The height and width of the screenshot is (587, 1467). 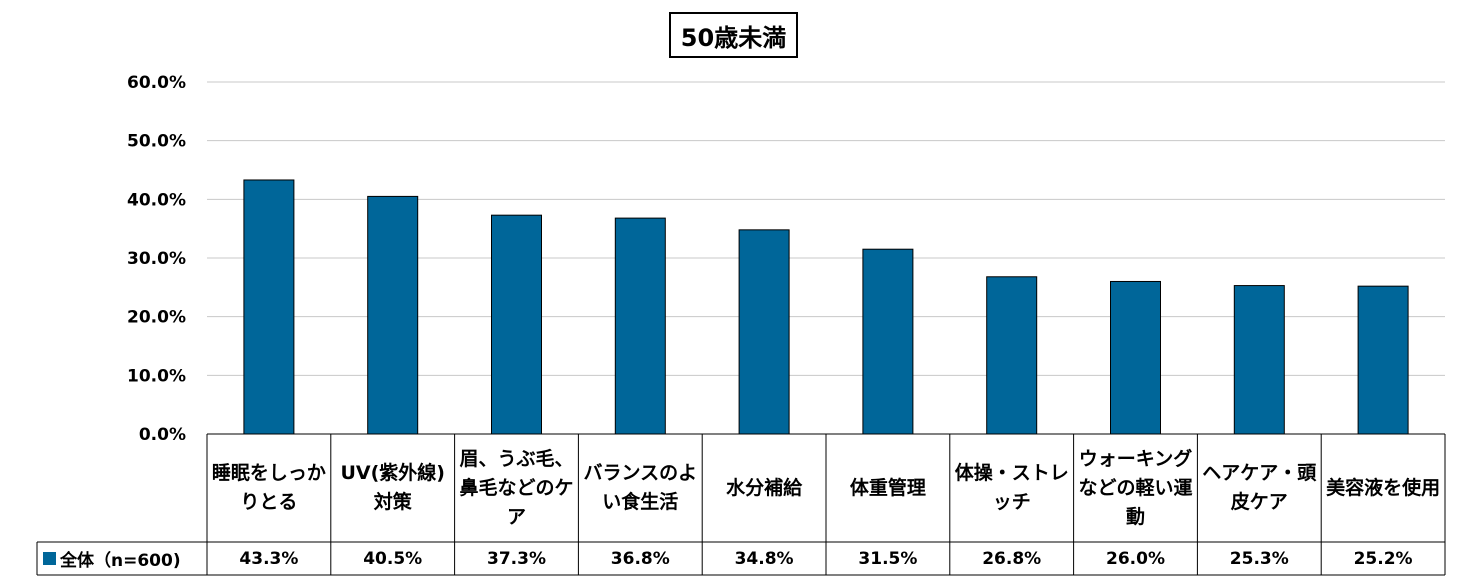 What do you see at coordinates (49, 558) in the screenshot?
I see `legend-swatch` at bounding box center [49, 558].